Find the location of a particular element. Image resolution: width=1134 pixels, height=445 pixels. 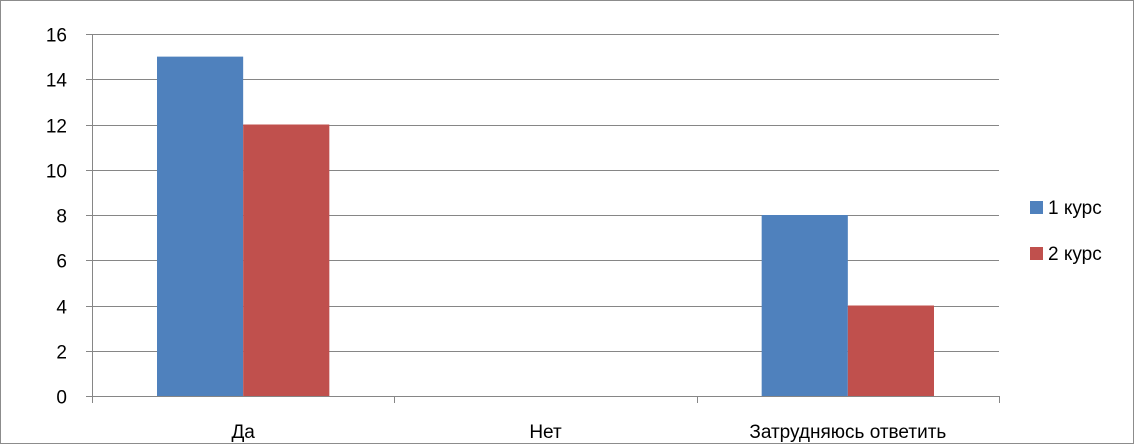

y-tick-label: 8 is located at coordinates (61, 217).